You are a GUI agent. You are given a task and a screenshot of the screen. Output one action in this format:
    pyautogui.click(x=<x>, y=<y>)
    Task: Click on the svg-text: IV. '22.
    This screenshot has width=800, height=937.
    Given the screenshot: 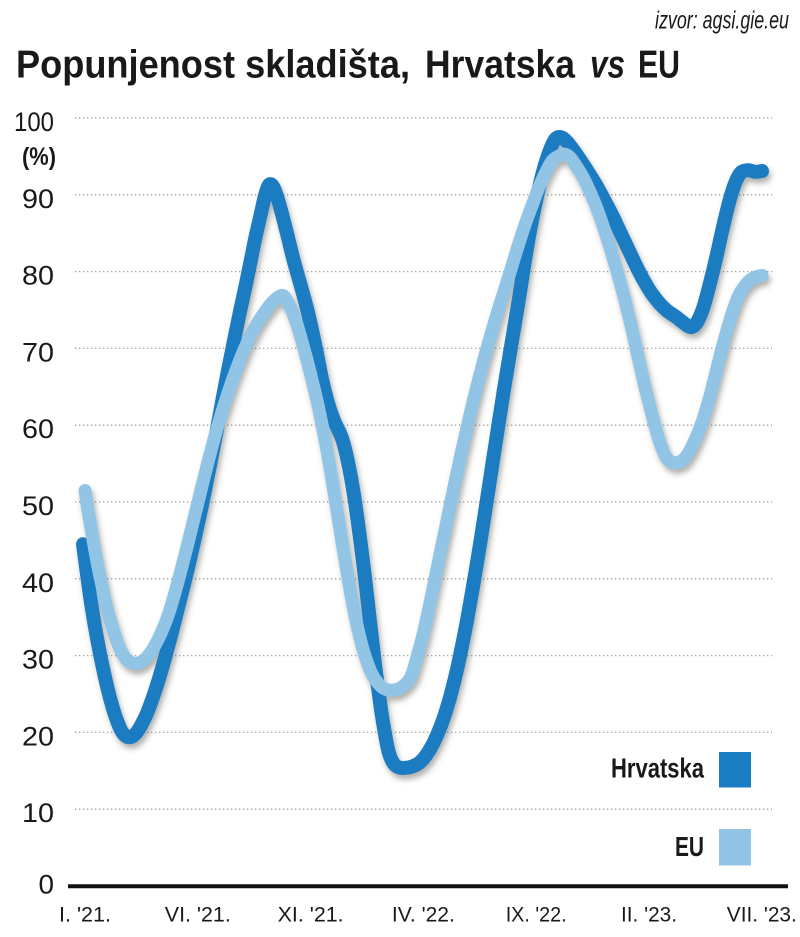 What is the action you would take?
    pyautogui.click(x=423, y=915)
    